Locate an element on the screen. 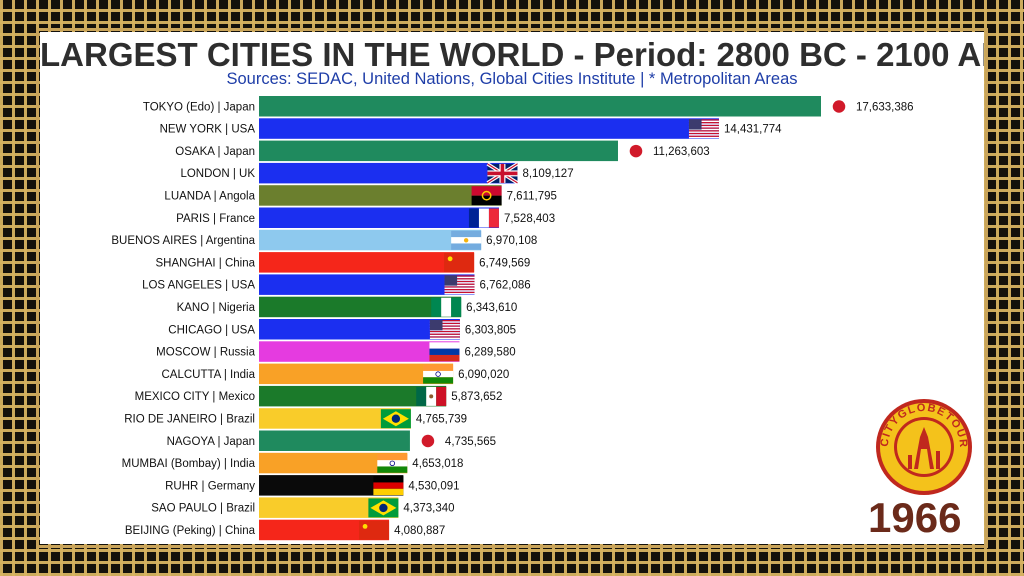  value-label: 17,633,386 is located at coordinates (885, 107).